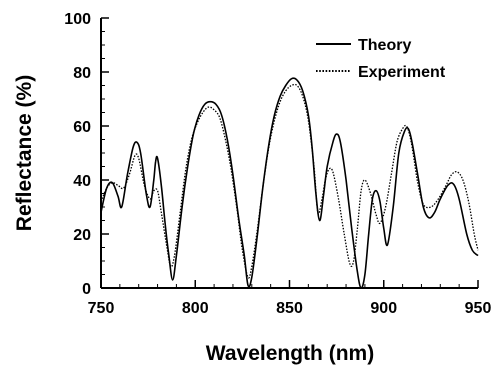 This screenshot has width=495, height=371. I want to click on x-tick-label: 900, so click(383, 308).